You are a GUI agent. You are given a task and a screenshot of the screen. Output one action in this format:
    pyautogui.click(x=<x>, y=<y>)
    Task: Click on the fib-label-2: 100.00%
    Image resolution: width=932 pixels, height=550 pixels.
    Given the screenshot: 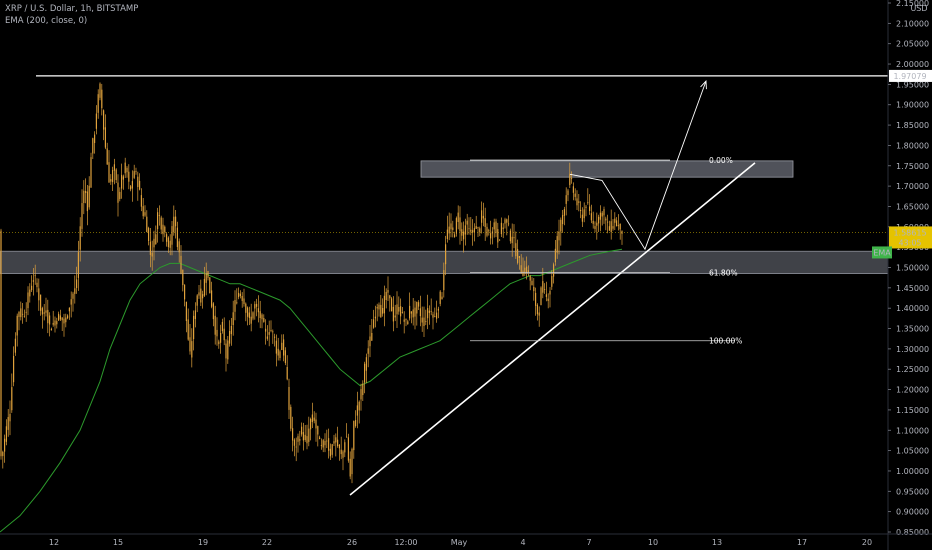 What is the action you would take?
    pyautogui.click(x=725, y=341)
    